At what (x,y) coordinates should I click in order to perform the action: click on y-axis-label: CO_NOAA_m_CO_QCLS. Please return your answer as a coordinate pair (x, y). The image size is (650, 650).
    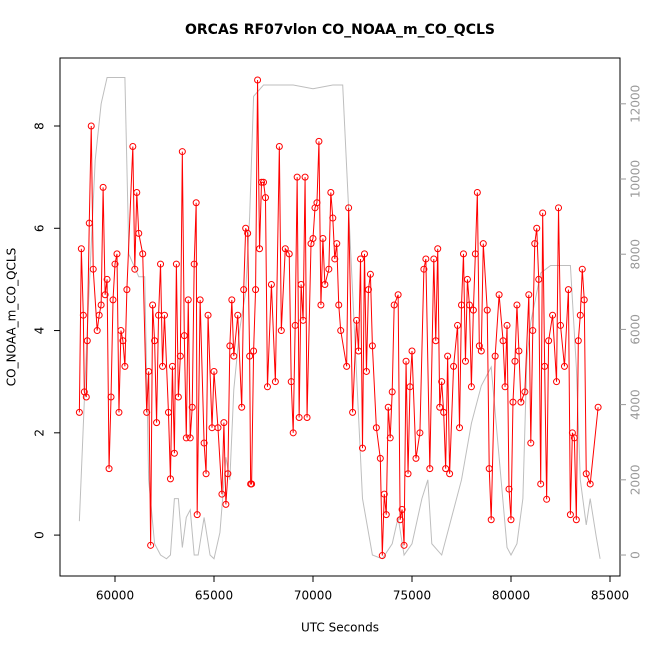
    Looking at the image, I should click on (12, 317).